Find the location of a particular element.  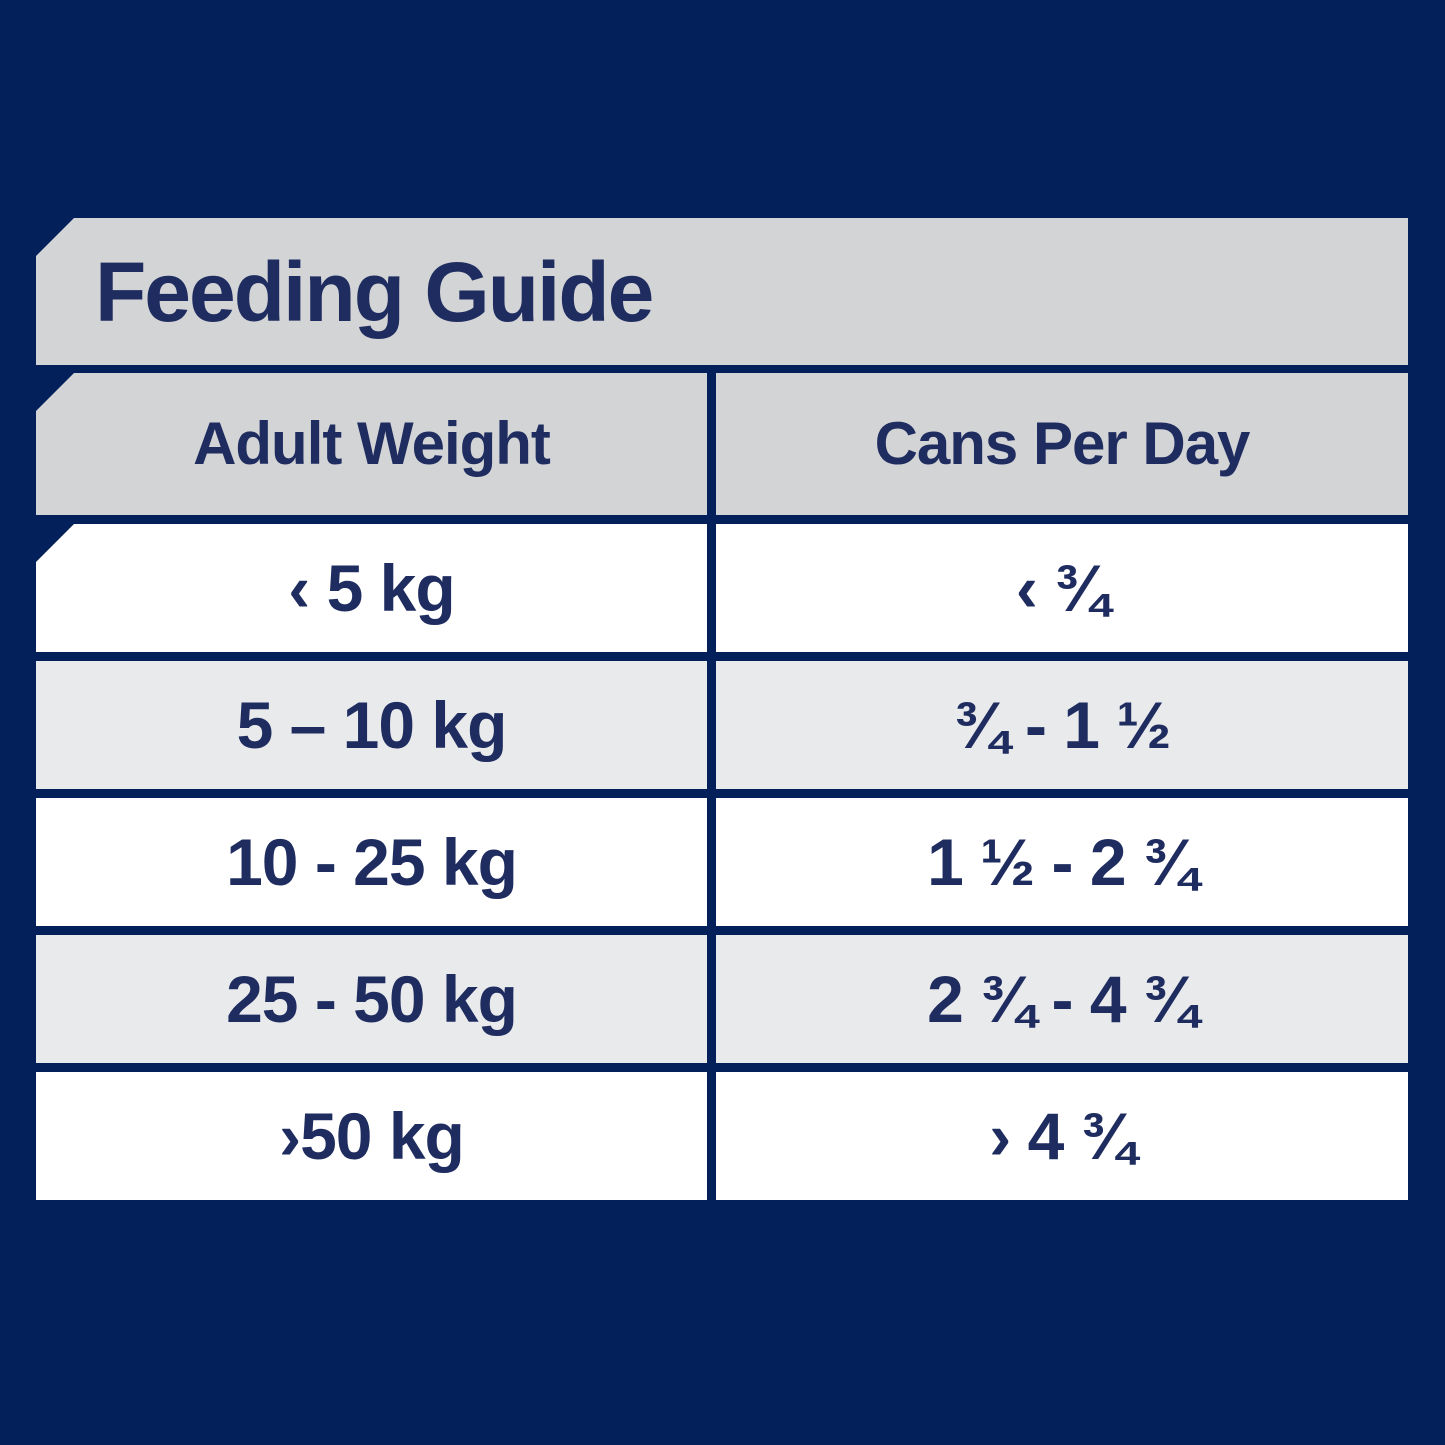

table-cell-cans-row-1: ‹ ¾ is located at coordinates (1062, 588).